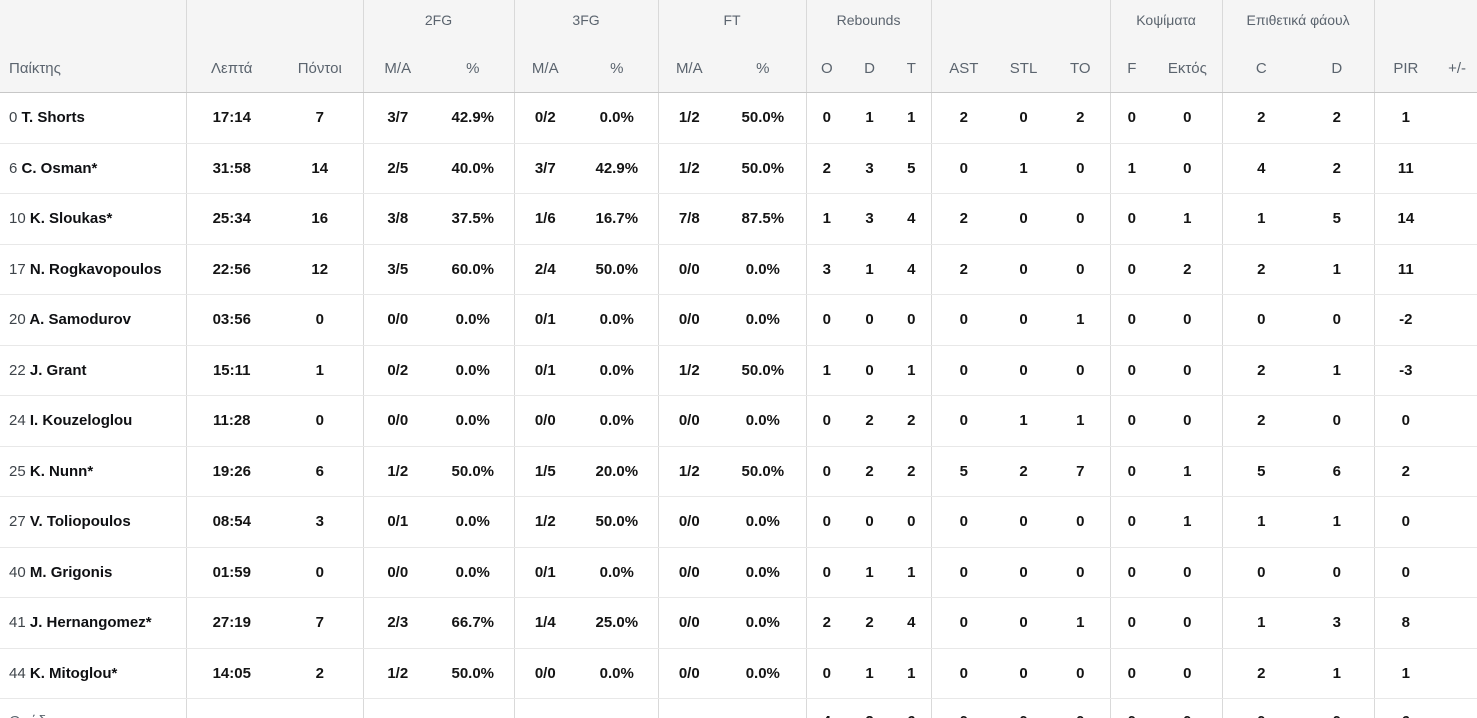 The image size is (1477, 718). I want to click on group-header-offensive-fouls: Επιθετικά φάουλ, so click(1298, 17).